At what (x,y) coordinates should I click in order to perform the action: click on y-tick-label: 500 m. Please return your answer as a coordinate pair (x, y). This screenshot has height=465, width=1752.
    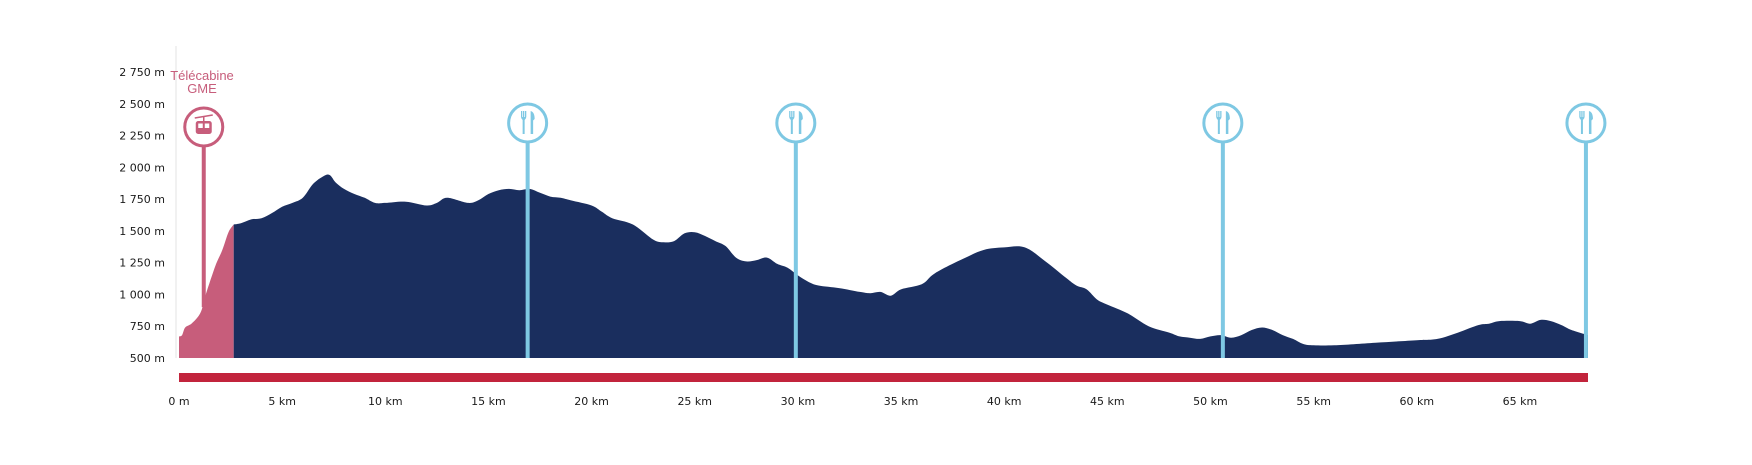
    Looking at the image, I should click on (147, 358).